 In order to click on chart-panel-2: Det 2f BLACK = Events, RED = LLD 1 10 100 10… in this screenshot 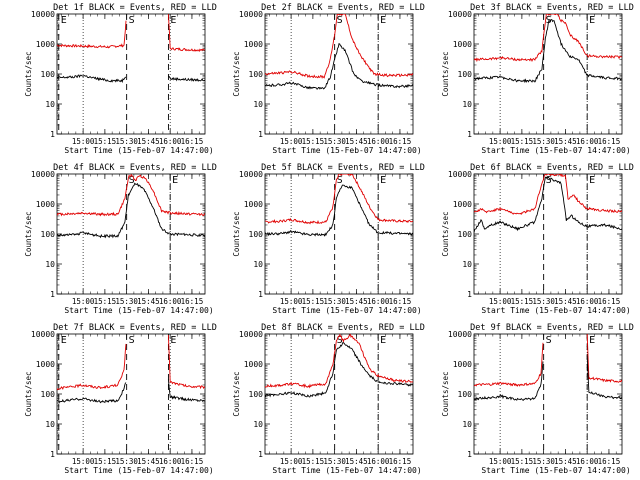, I will do `click(328, 79)`.